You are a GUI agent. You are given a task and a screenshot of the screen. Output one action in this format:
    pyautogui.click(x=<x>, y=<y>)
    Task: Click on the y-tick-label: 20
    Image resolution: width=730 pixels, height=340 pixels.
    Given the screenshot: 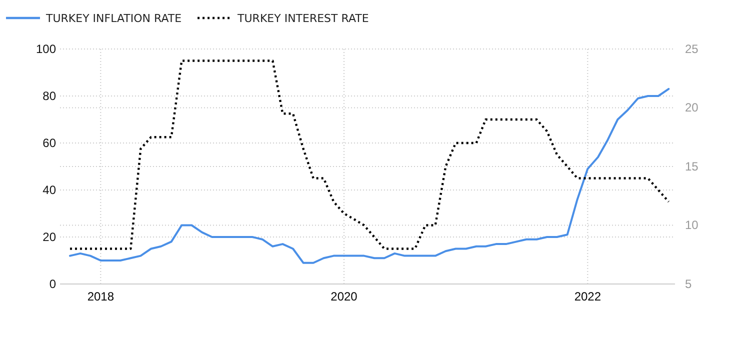 What is the action you would take?
    pyautogui.click(x=49, y=237)
    